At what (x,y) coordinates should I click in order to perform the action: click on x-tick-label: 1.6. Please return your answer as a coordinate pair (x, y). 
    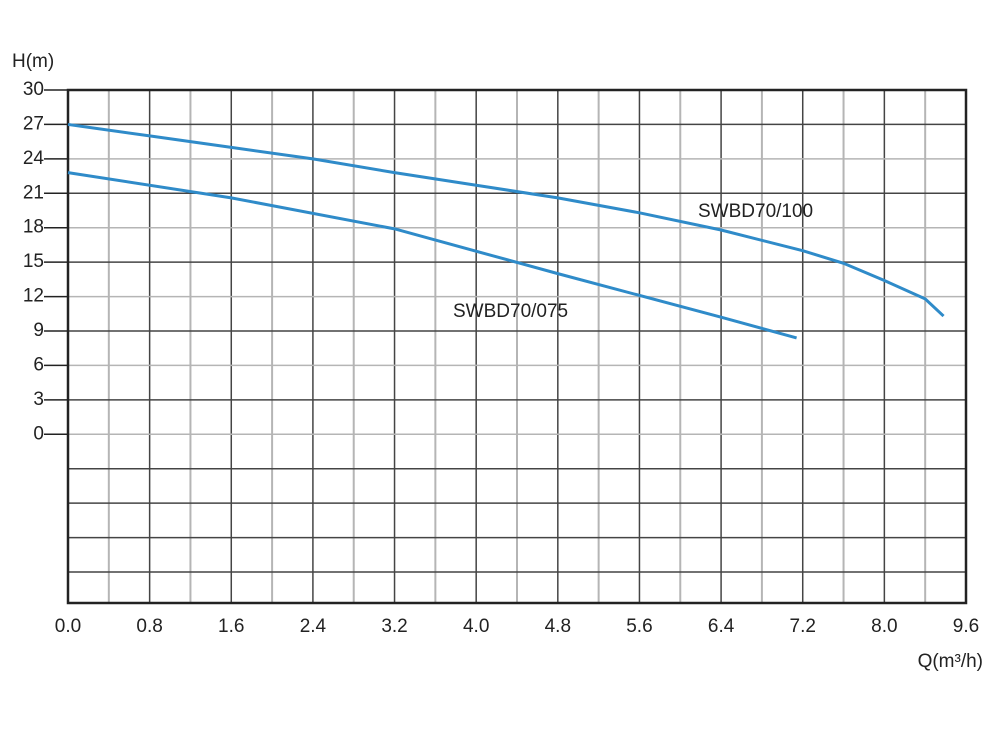
    Looking at the image, I should click on (231, 626).